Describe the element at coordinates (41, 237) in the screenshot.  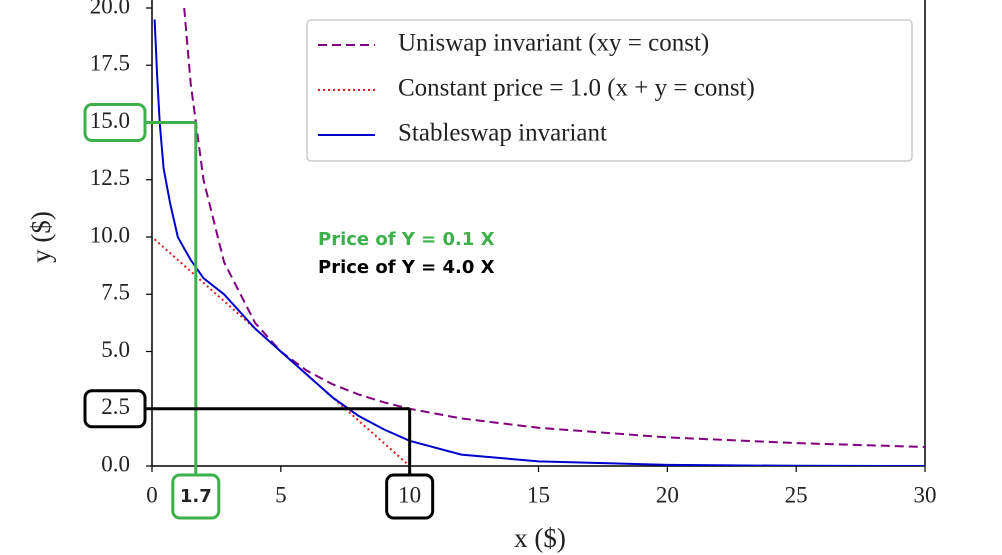
I see `y-axis-label: y ($)` at that location.